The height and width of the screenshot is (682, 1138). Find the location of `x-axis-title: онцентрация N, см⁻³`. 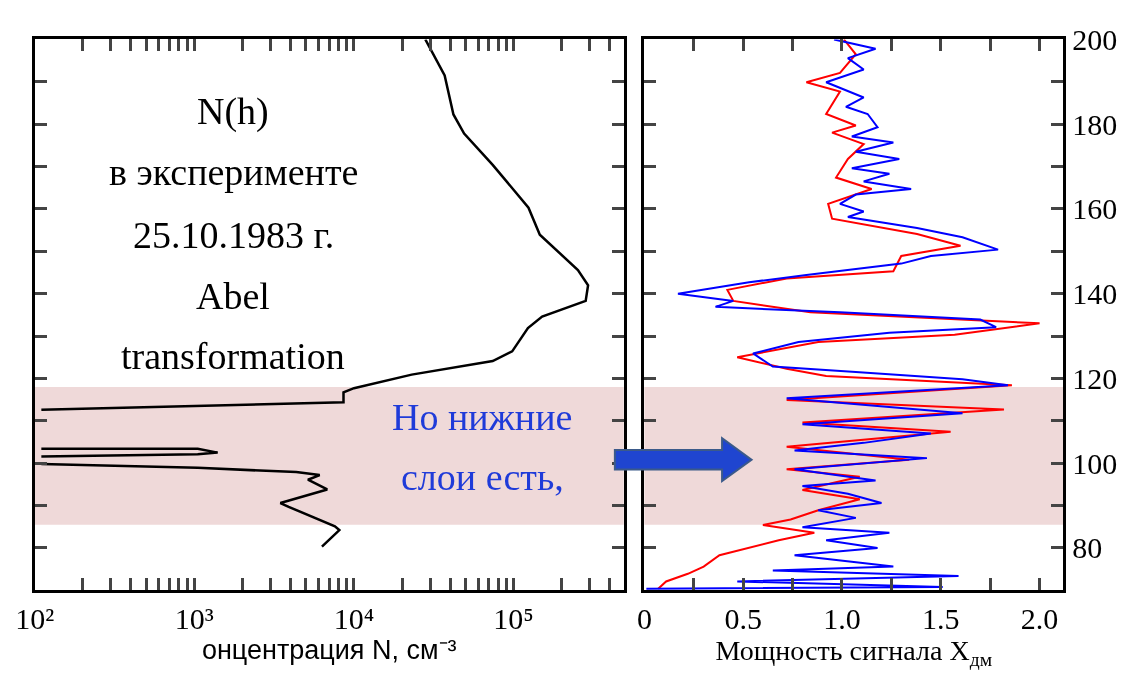

x-axis-title: онцентрация N, см⁻³ is located at coordinates (329, 650).